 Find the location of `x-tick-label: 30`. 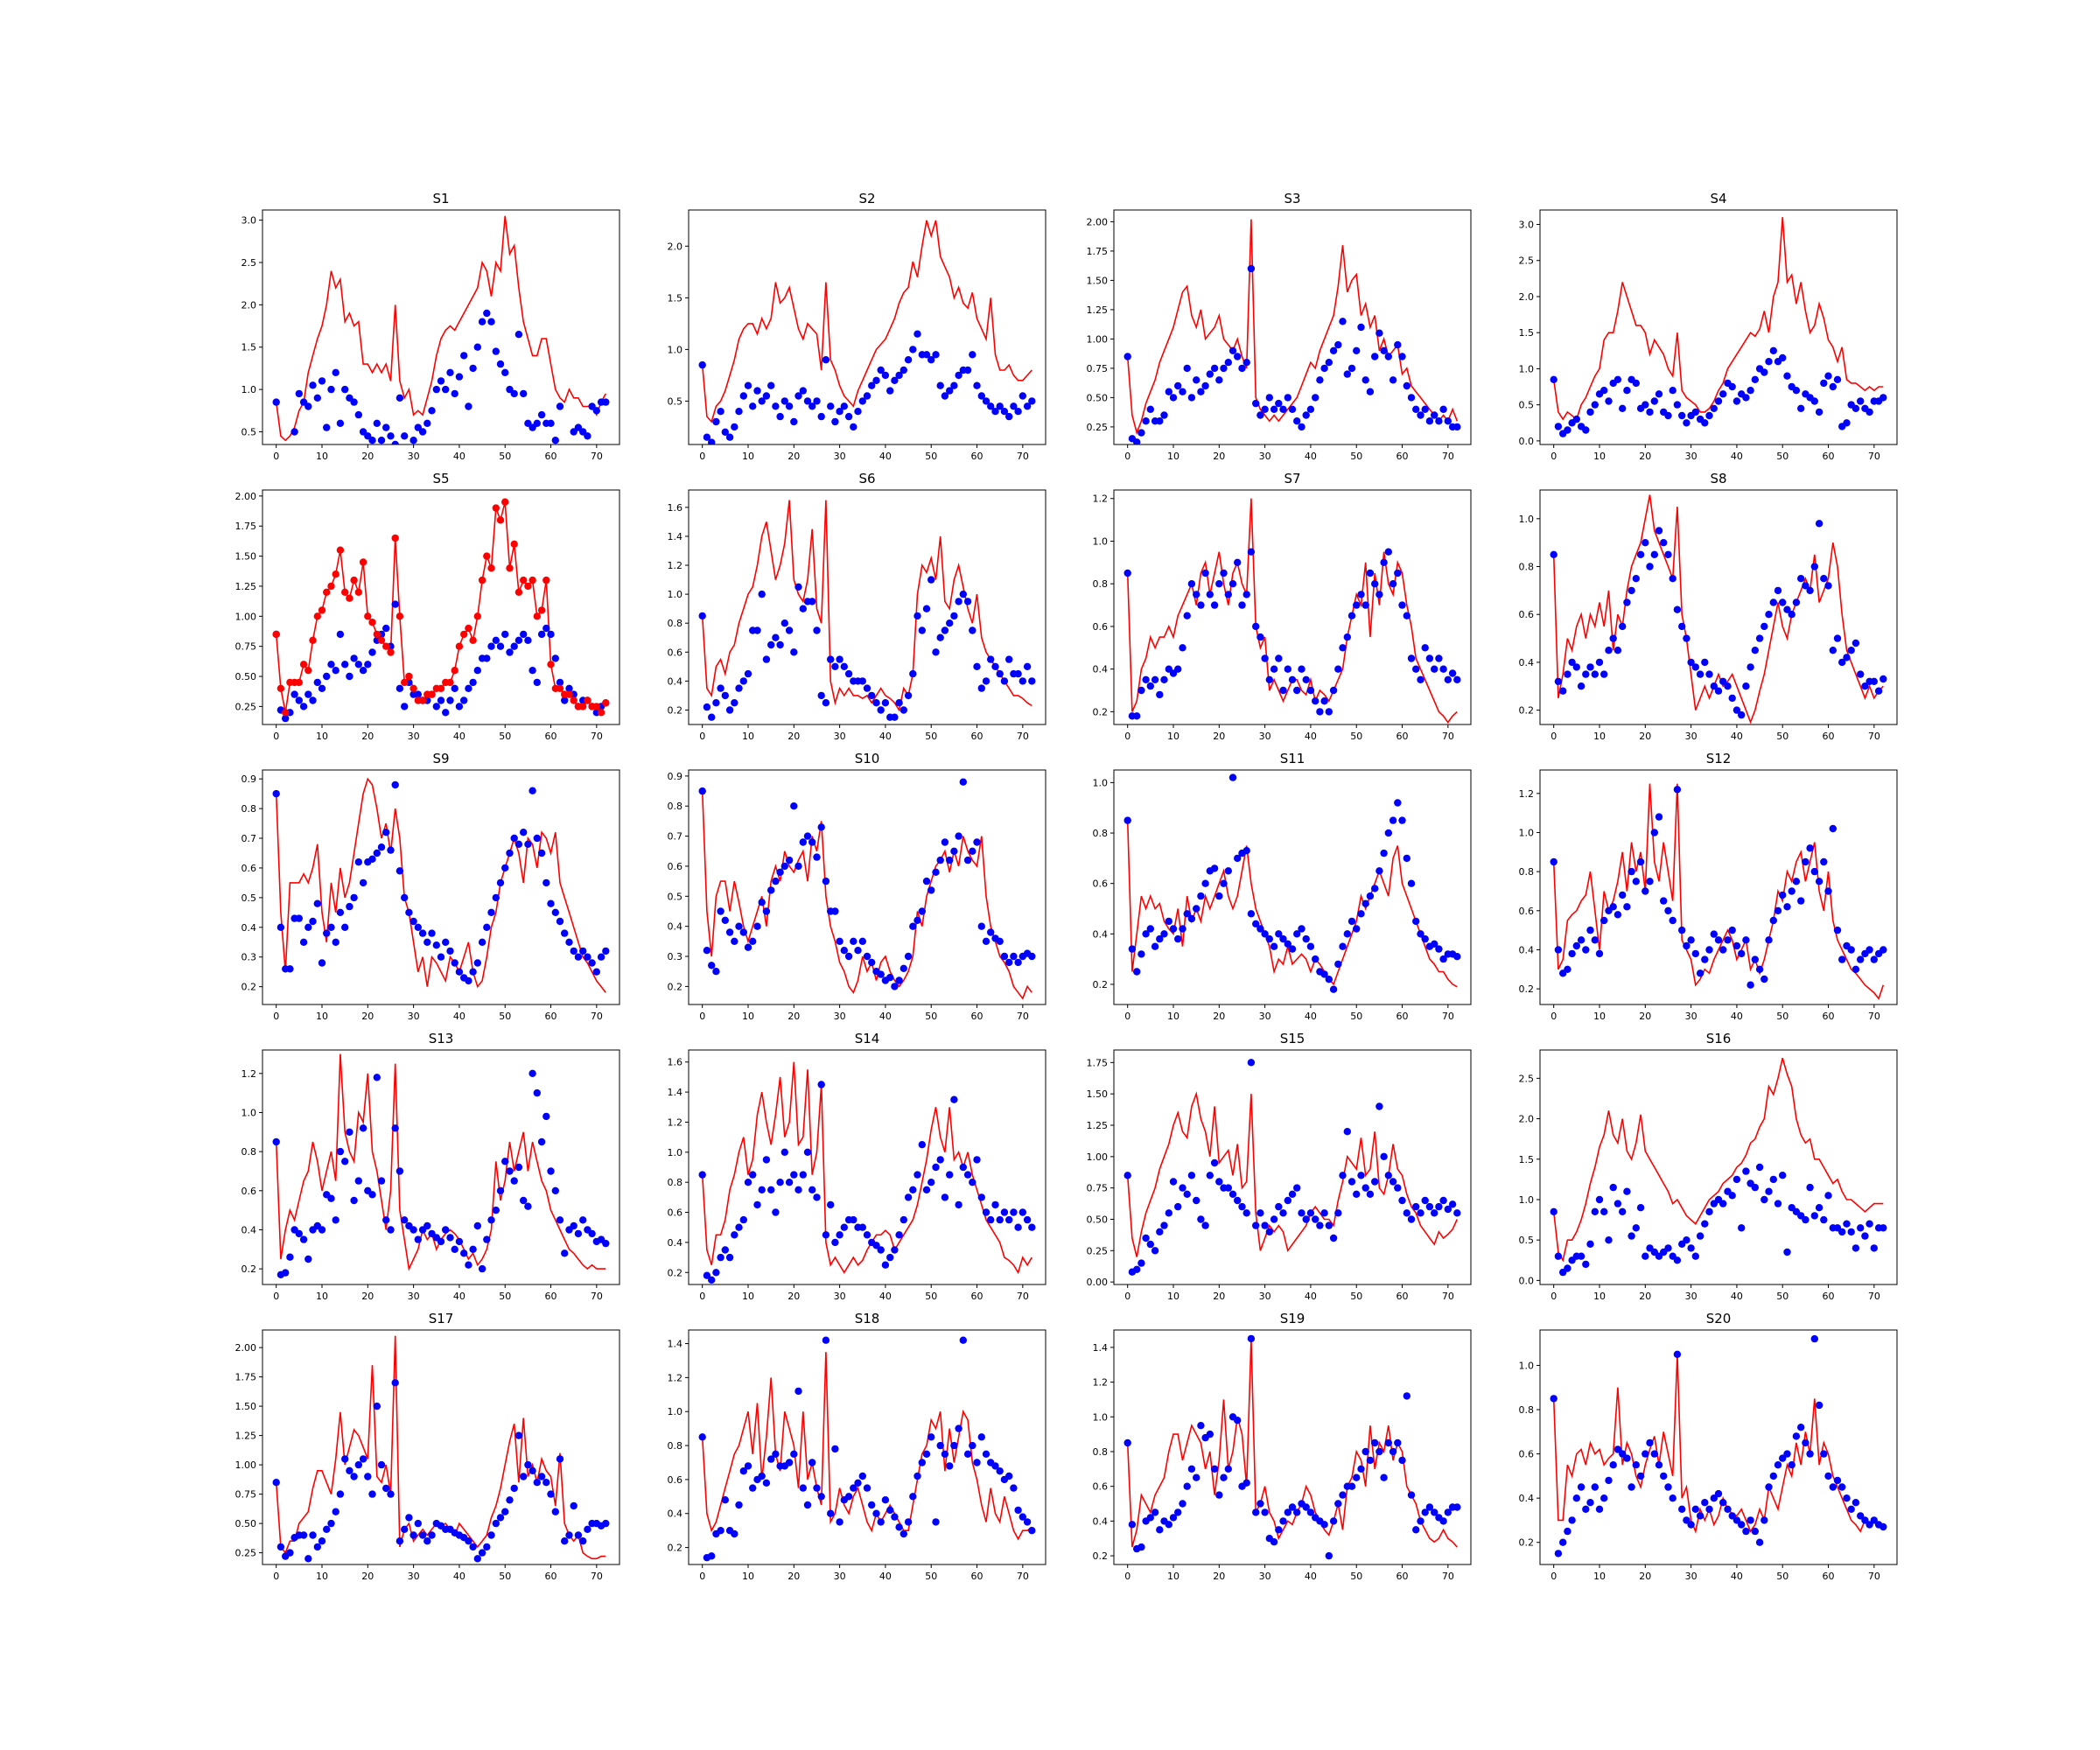

x-tick-label: 30 is located at coordinates (1691, 1016).